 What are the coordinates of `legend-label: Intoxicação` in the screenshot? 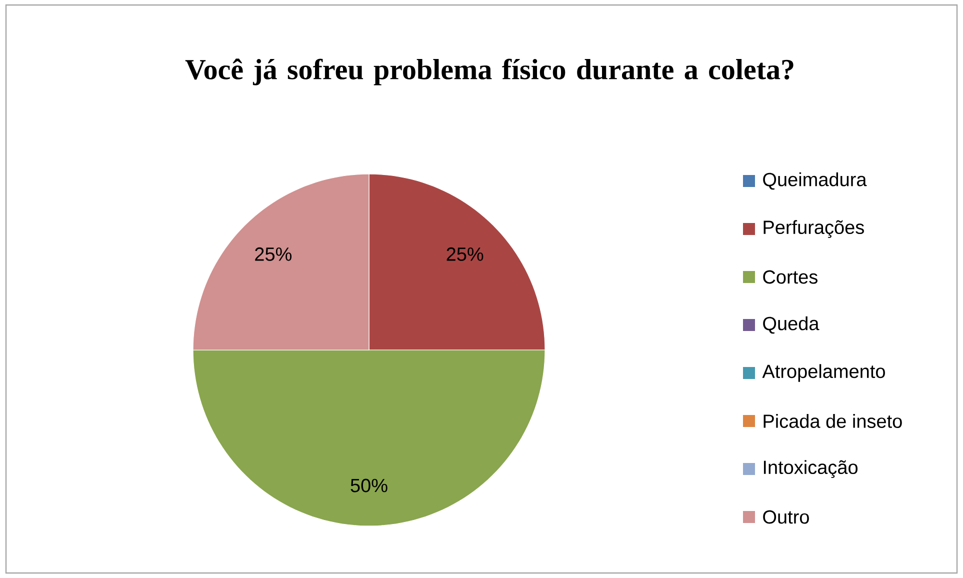 It's located at (811, 469).